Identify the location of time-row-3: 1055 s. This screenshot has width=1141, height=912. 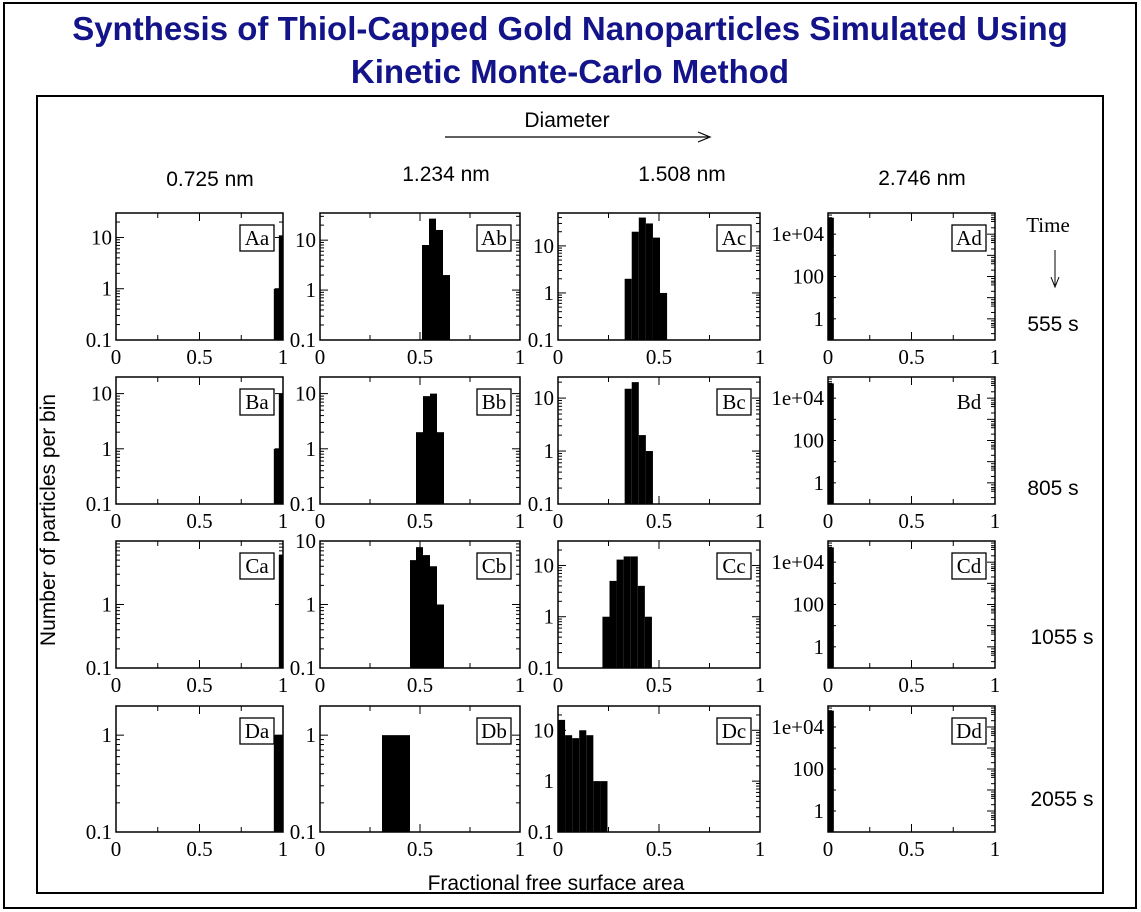
(1061, 637).